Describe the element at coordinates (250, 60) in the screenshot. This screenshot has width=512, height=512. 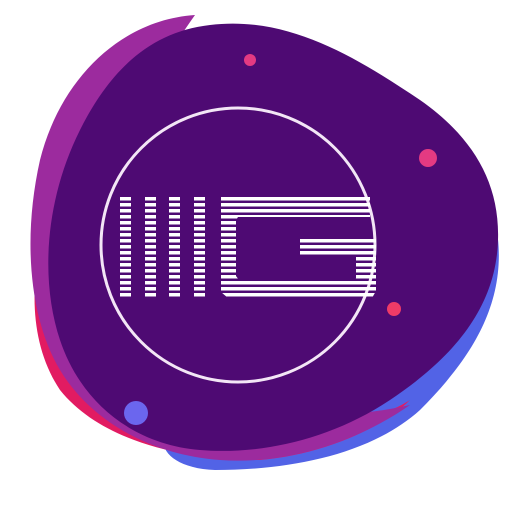
I see `accent-dot-top` at that location.